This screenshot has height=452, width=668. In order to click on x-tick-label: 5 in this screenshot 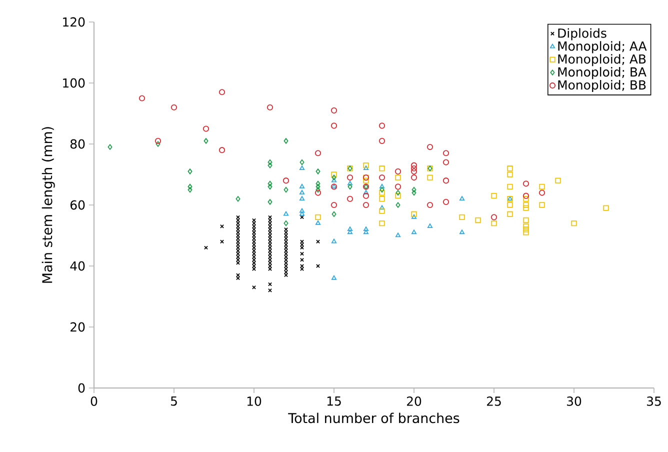, I will do `click(174, 401)`.